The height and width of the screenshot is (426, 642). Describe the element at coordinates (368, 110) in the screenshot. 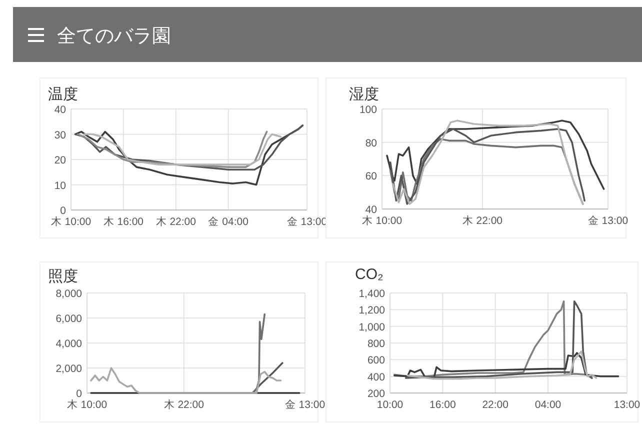

I see `y-tick-label: 100` at that location.